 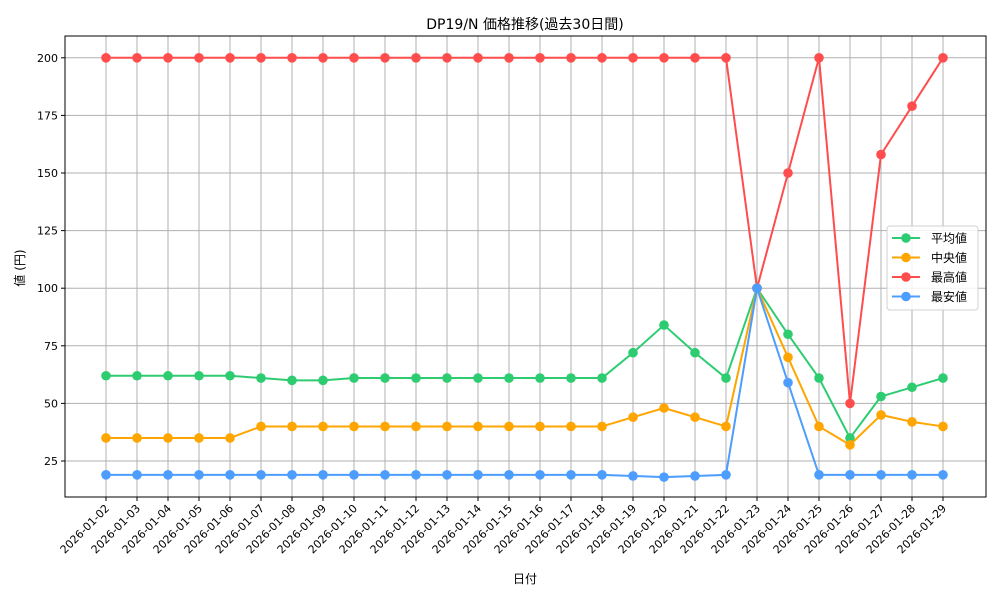 I want to click on y-tick-label: 25, so click(x=51, y=461).